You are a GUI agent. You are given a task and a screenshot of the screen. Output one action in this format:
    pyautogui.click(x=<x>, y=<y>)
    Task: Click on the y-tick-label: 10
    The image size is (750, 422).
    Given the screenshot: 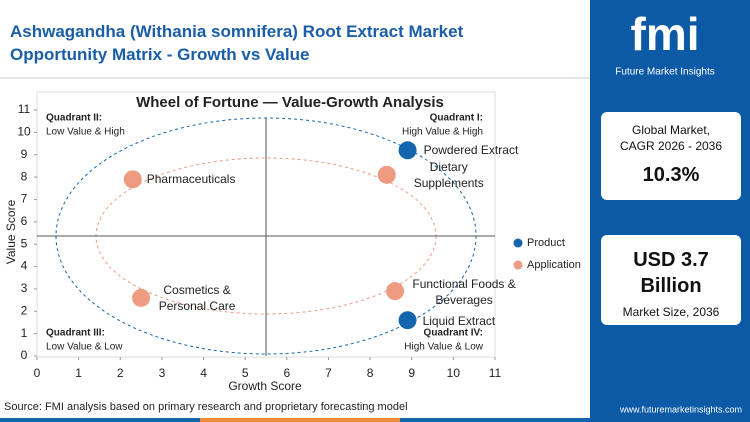 What is the action you would take?
    pyautogui.click(x=24, y=132)
    